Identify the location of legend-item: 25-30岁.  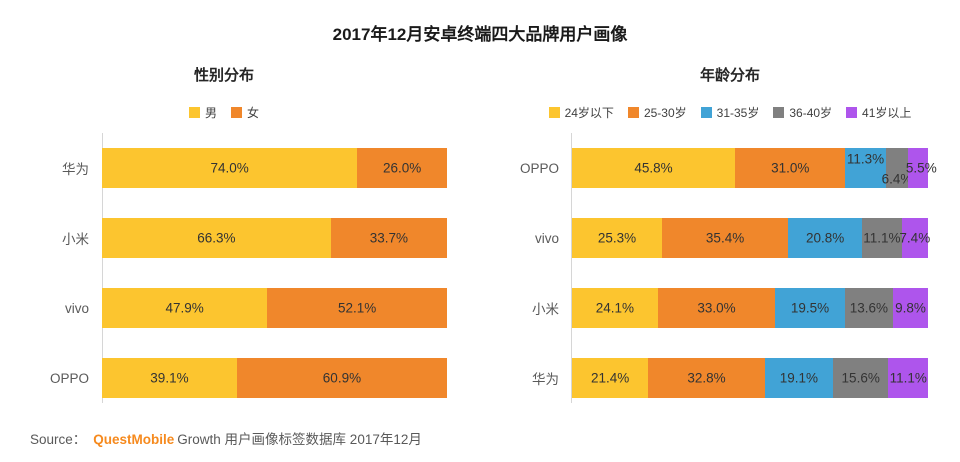
(657, 112).